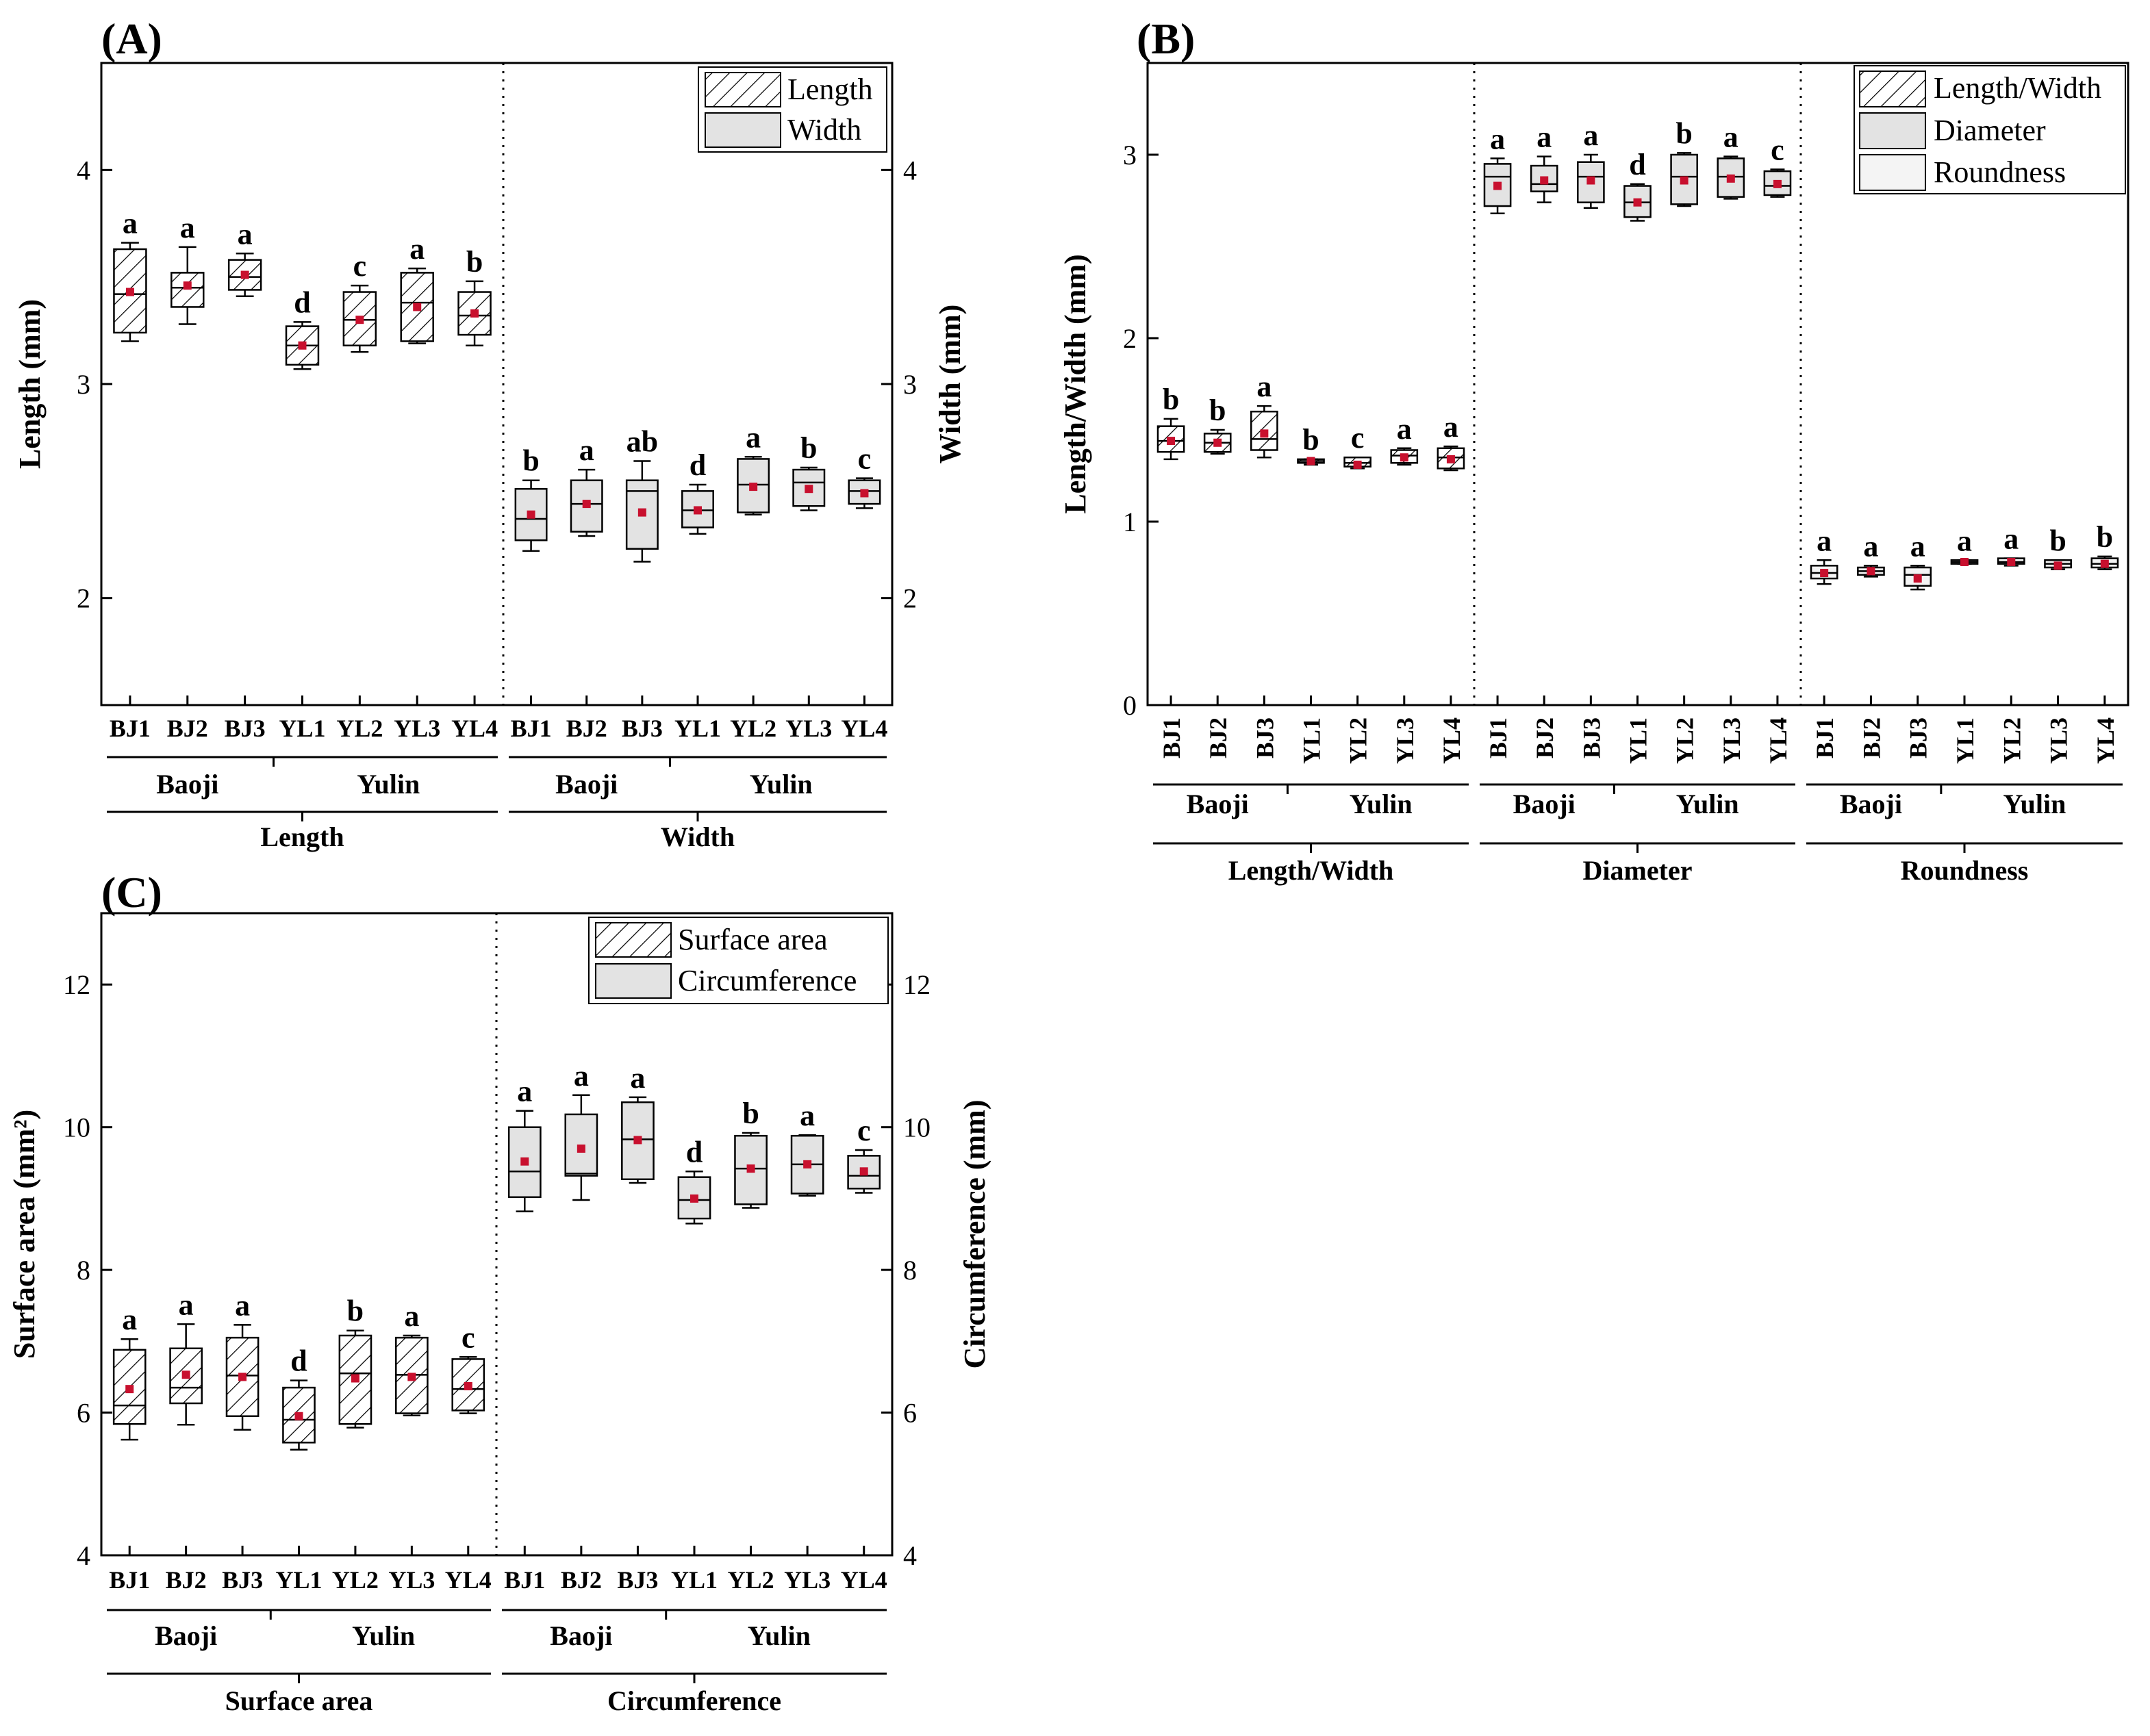 Image resolution: width=2150 pixels, height=1736 pixels. Describe the element at coordinates (694, 1700) in the screenshot. I see `block-label: Circumference` at that location.